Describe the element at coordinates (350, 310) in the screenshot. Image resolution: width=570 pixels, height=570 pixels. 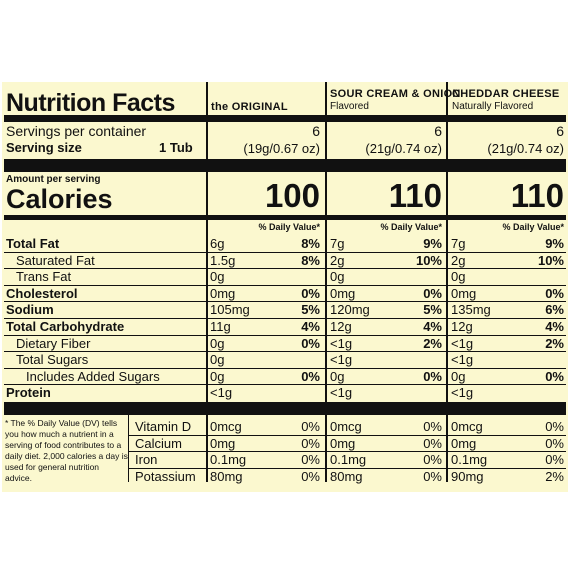
I see `amount-sodium-sour-cream-onion: 120mg` at that location.